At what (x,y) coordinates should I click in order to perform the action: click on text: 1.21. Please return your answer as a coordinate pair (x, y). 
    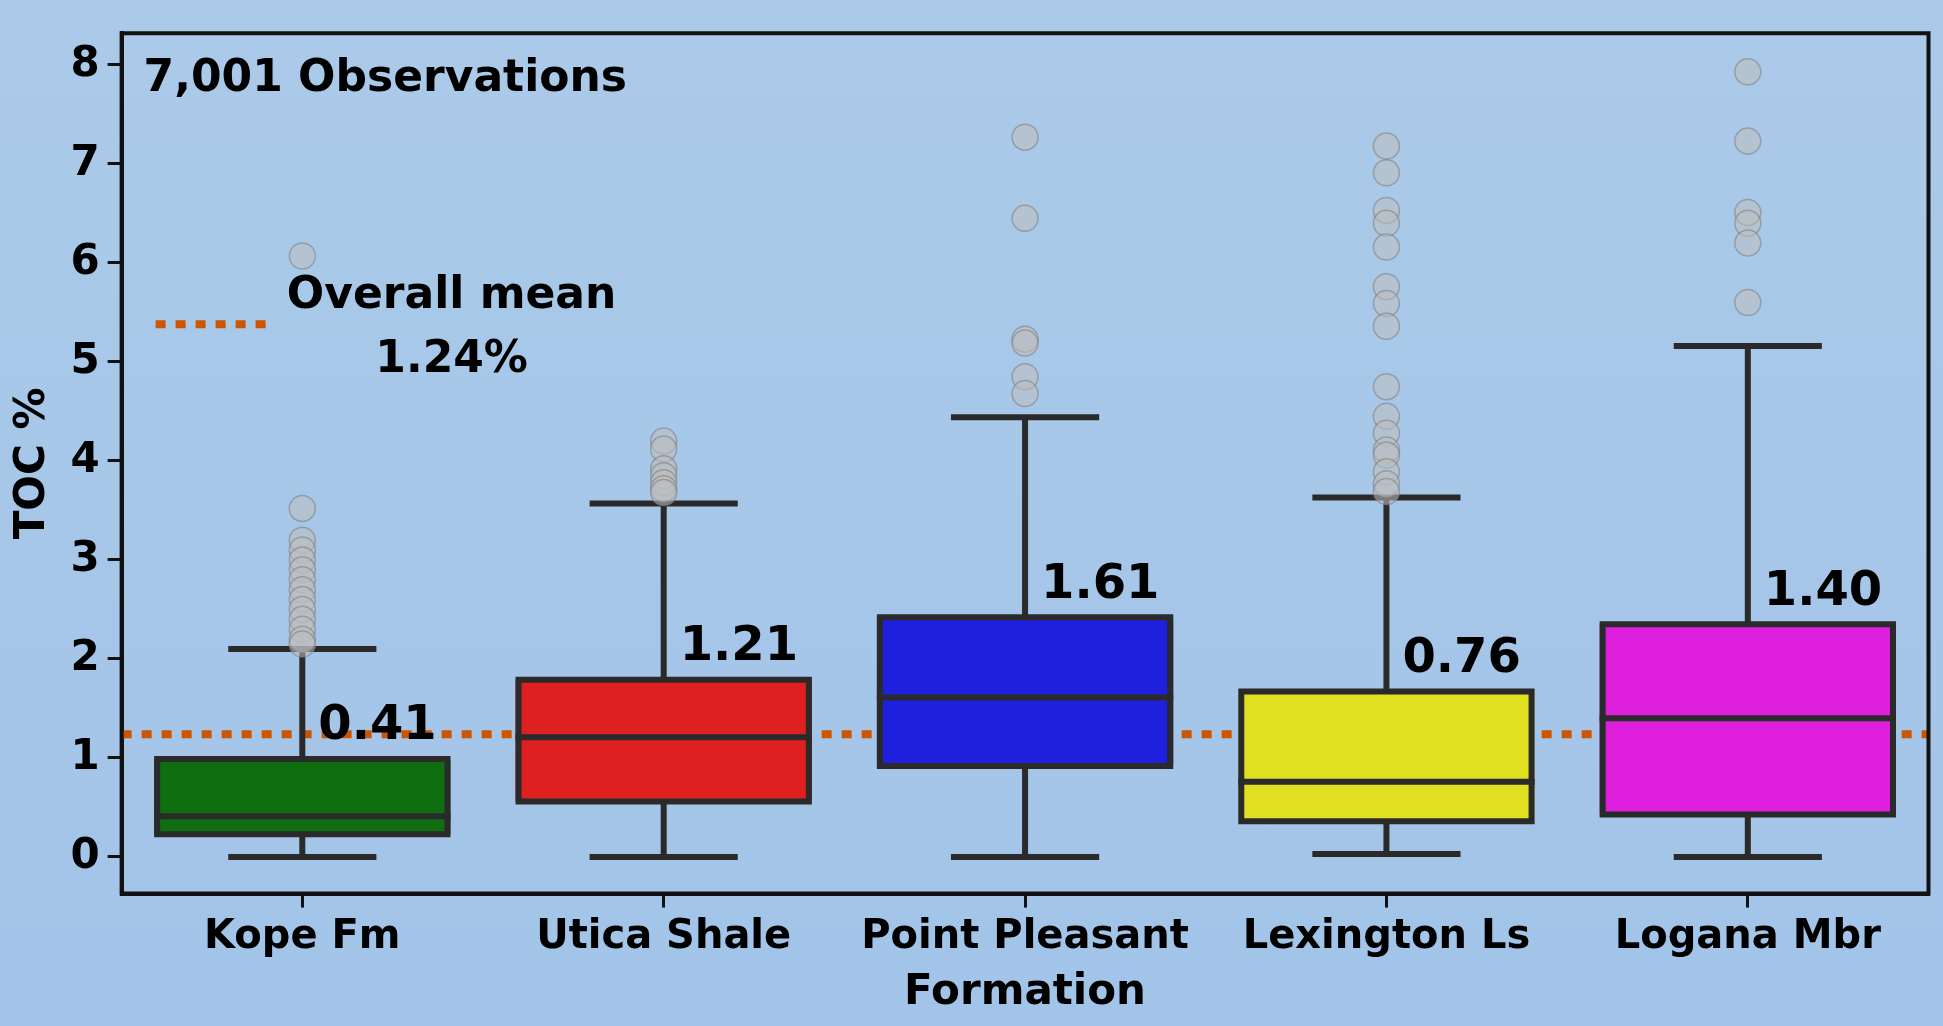
    Looking at the image, I should click on (739, 643).